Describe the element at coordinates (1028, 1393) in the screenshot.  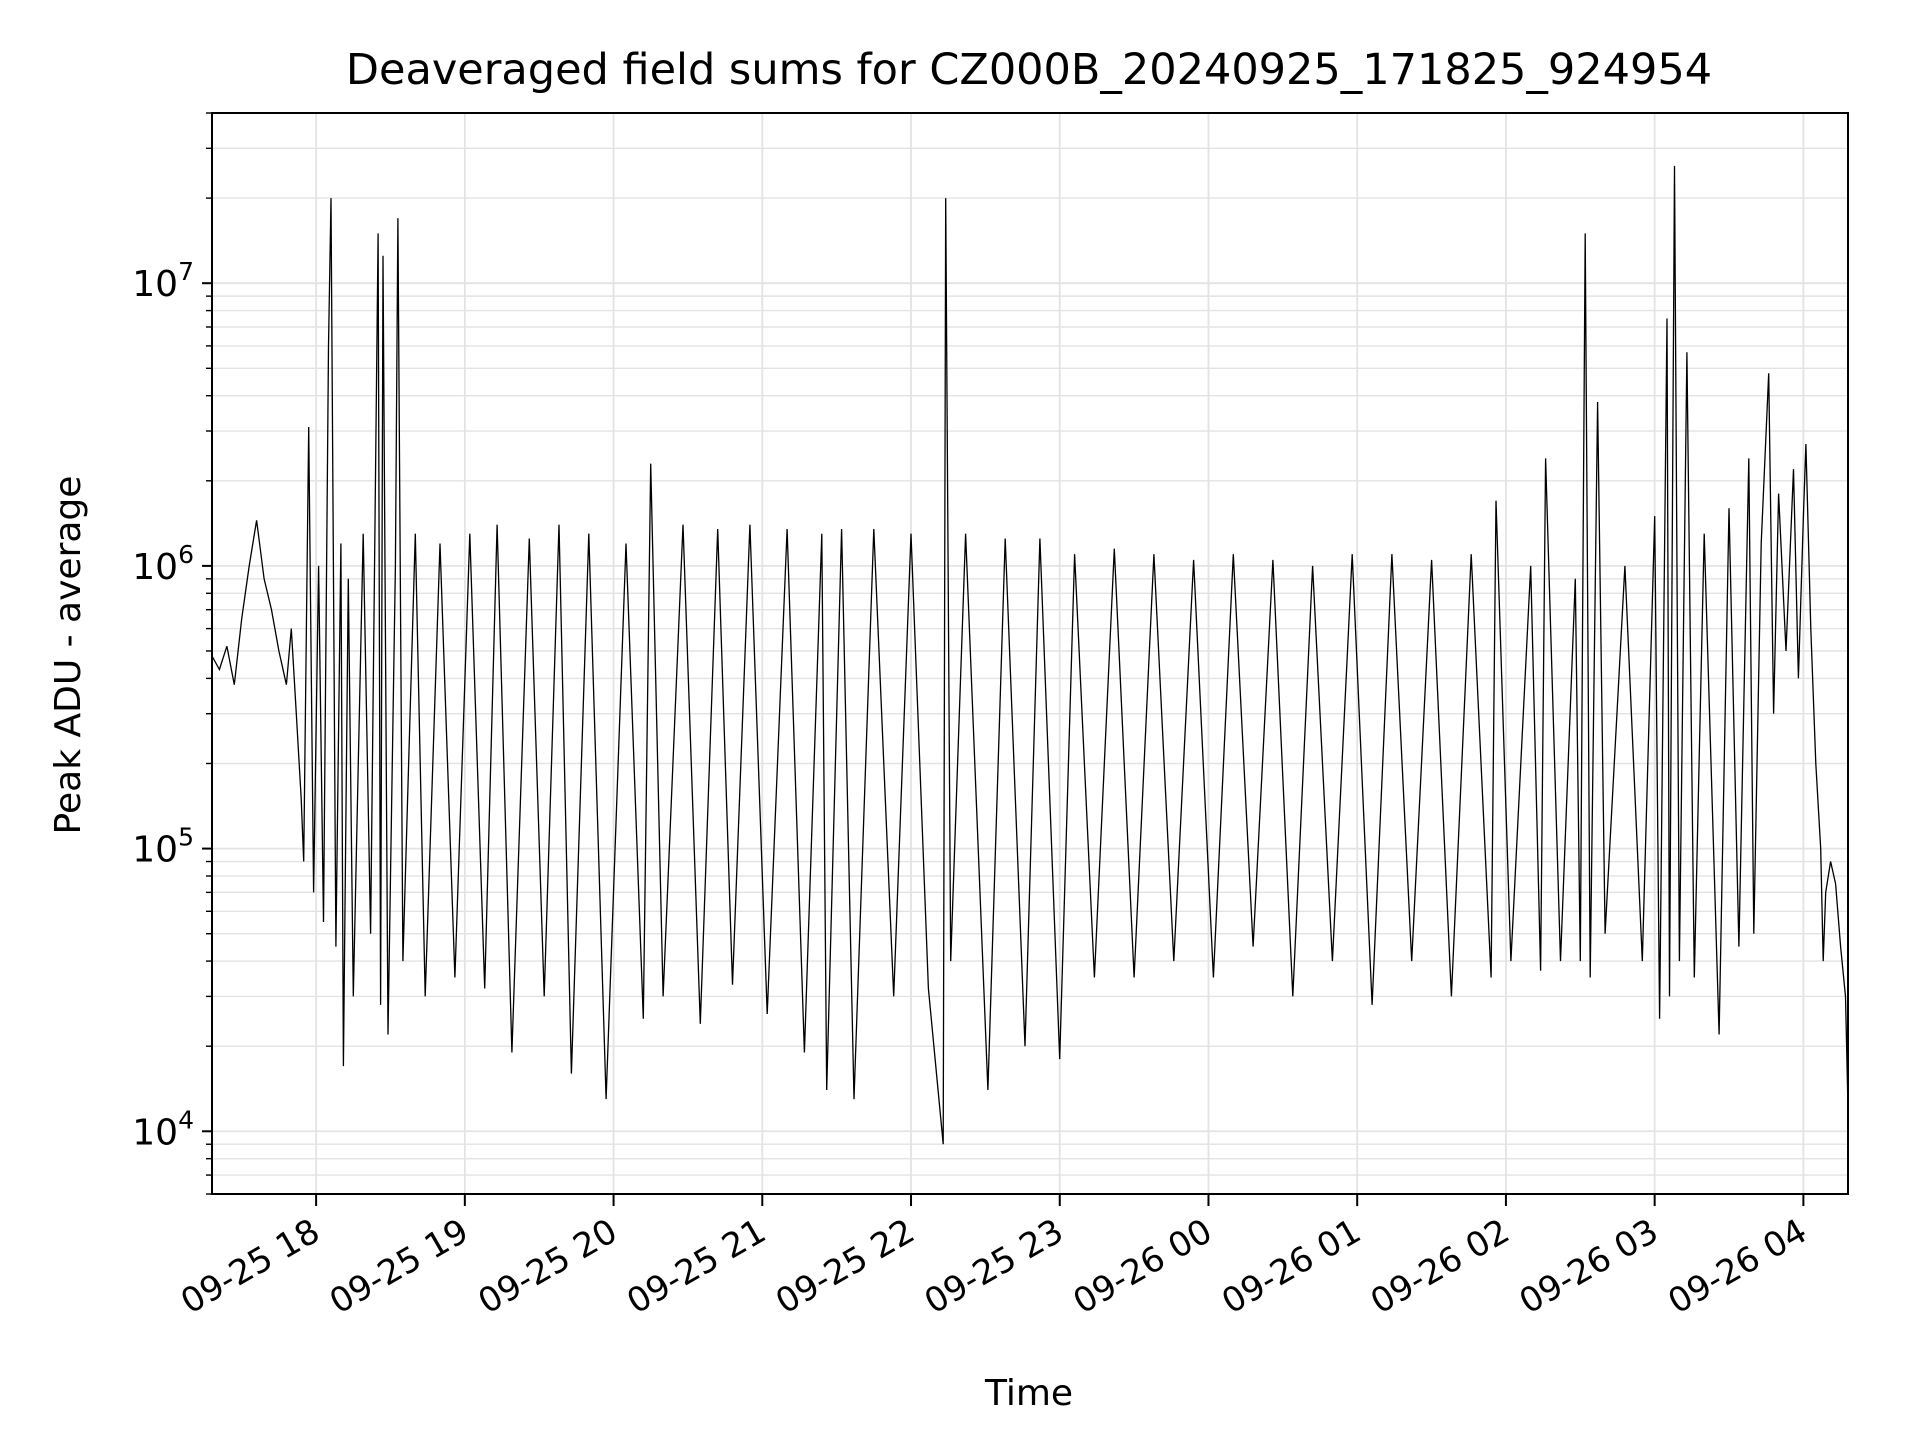
I see `x-axis-label: Time` at that location.